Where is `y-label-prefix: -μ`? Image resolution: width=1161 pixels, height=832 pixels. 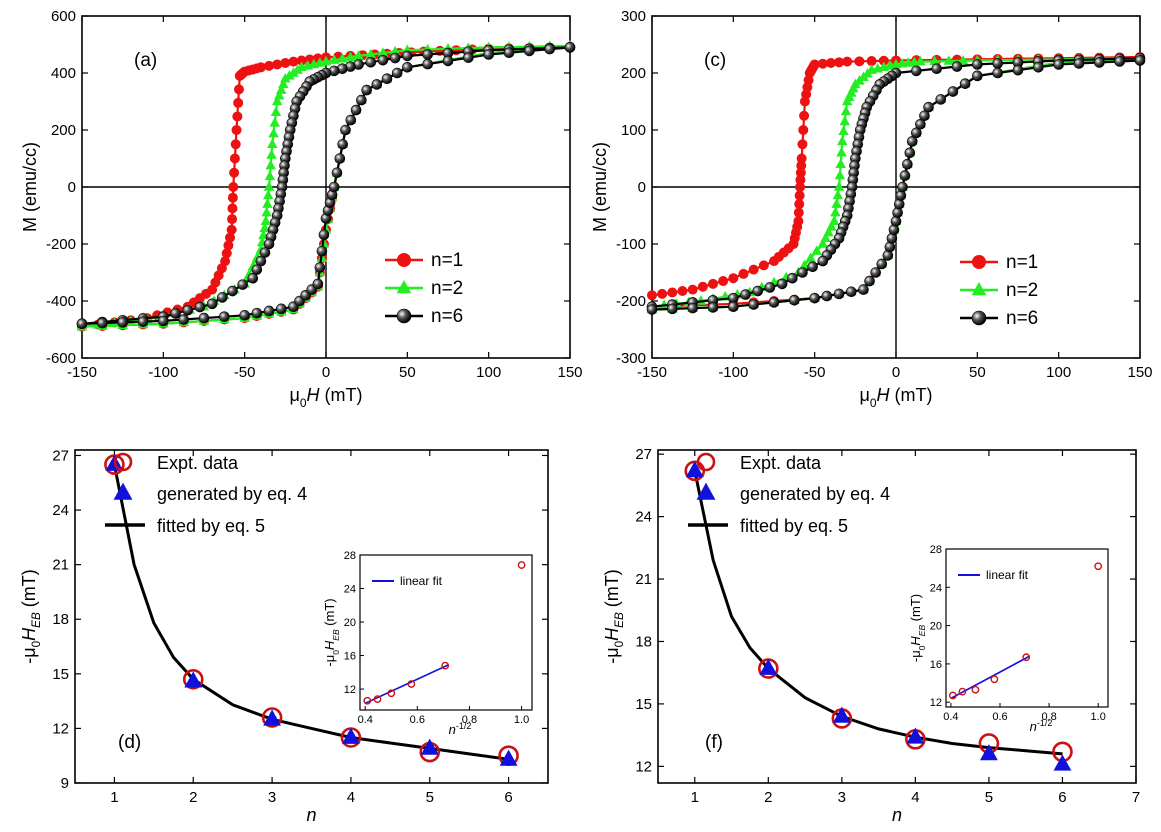
y-label-prefix: -μ is located at coordinates (915, 656).